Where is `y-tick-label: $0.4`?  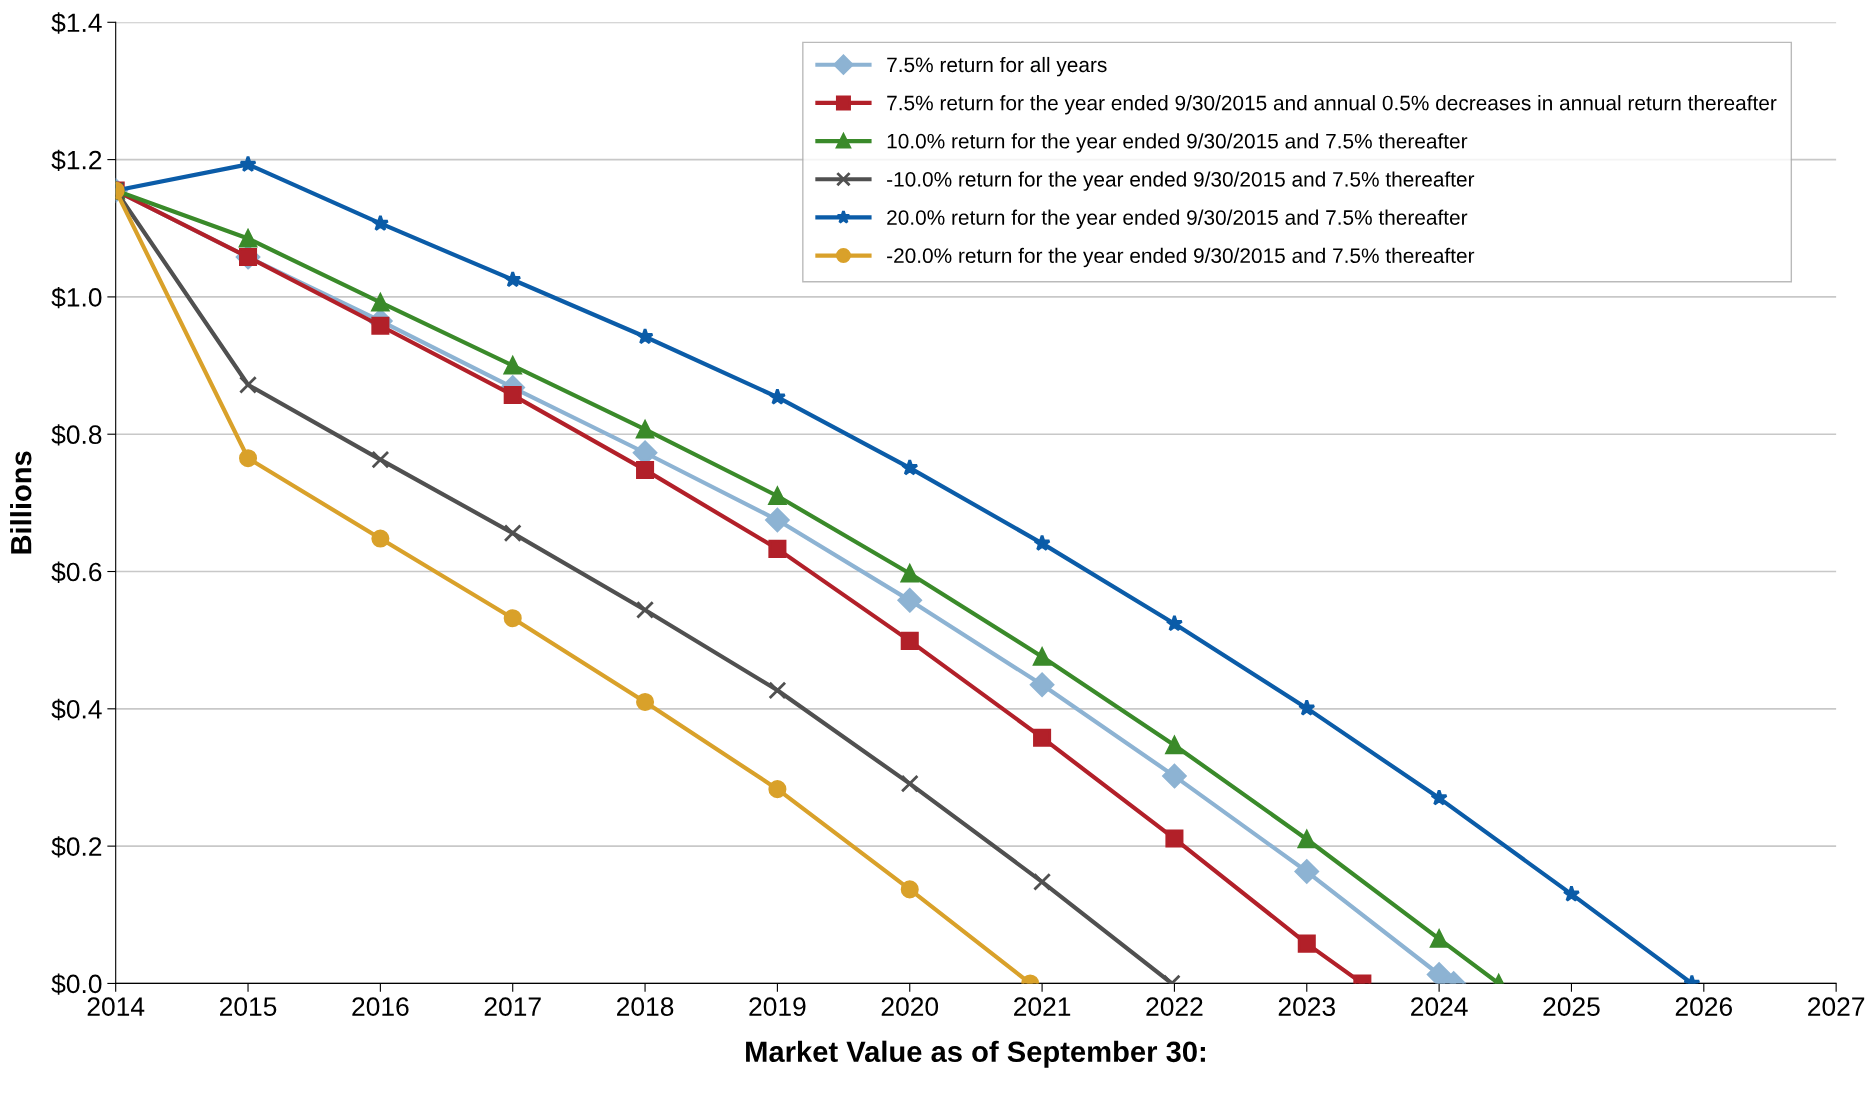
y-tick-label: $0.4 is located at coordinates (76, 709).